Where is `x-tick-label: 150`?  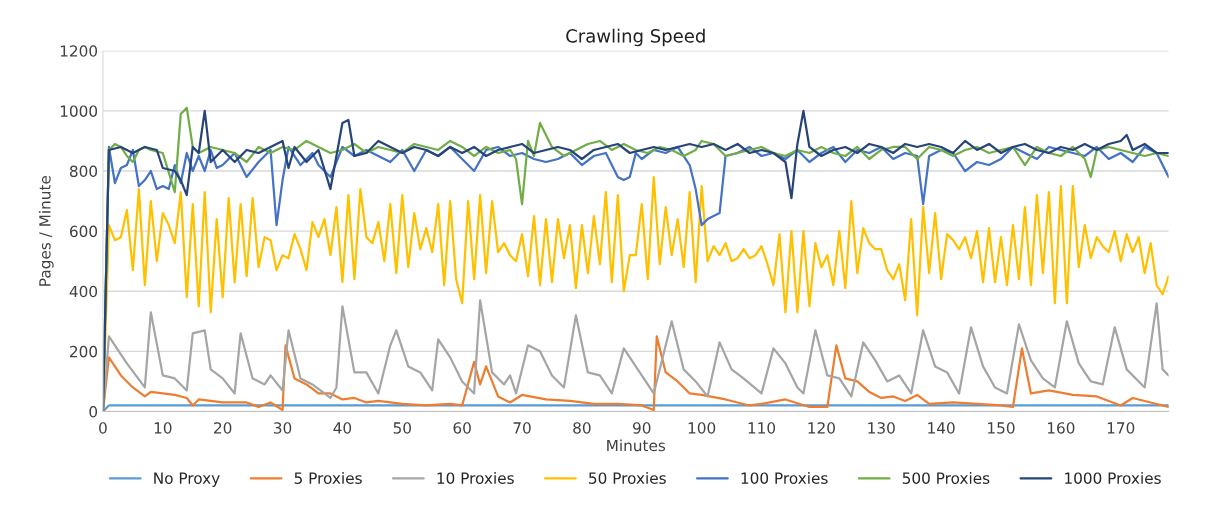
x-tick-label: 150 is located at coordinates (1001, 428).